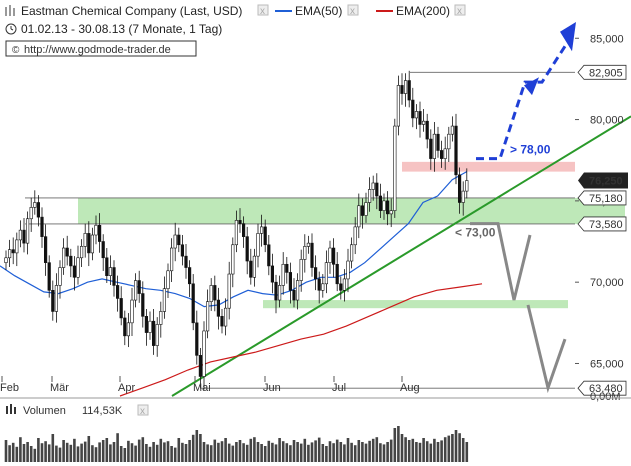 The width and height of the screenshot is (631, 466). Describe the element at coordinates (523, 100) in the screenshot. I see `bullish-scenario-path` at that location.